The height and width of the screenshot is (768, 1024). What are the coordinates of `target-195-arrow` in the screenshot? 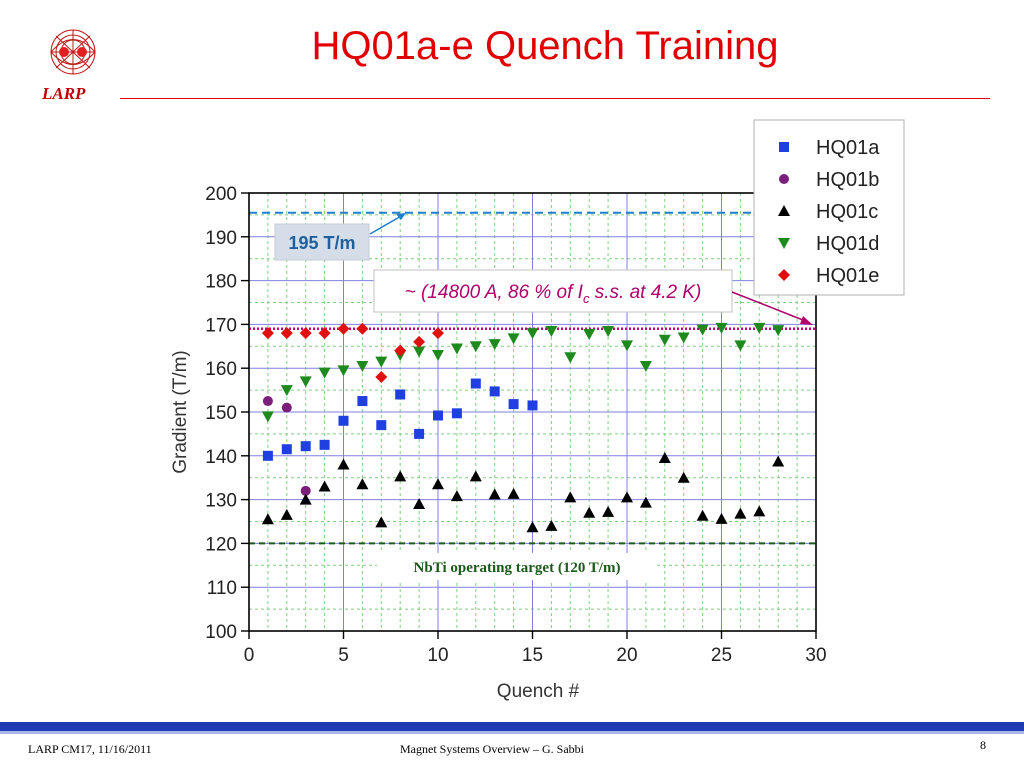 It's located at (386, 224).